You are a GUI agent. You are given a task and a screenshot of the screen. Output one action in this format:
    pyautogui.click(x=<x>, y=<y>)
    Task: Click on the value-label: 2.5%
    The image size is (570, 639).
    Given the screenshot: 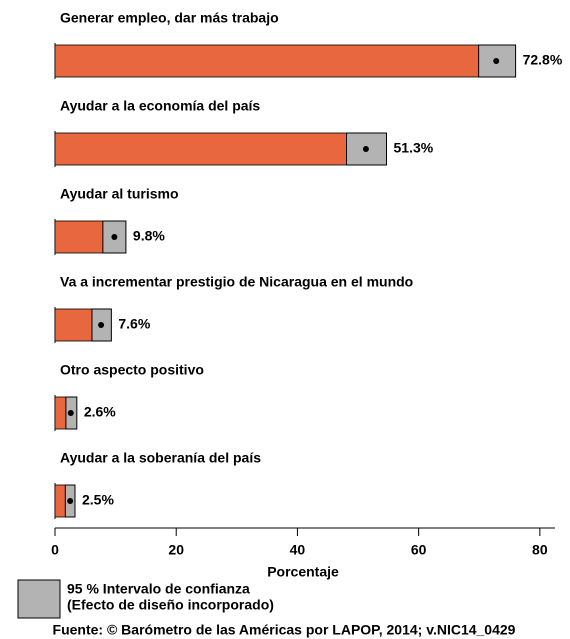 What is the action you would take?
    pyautogui.click(x=98, y=500)
    